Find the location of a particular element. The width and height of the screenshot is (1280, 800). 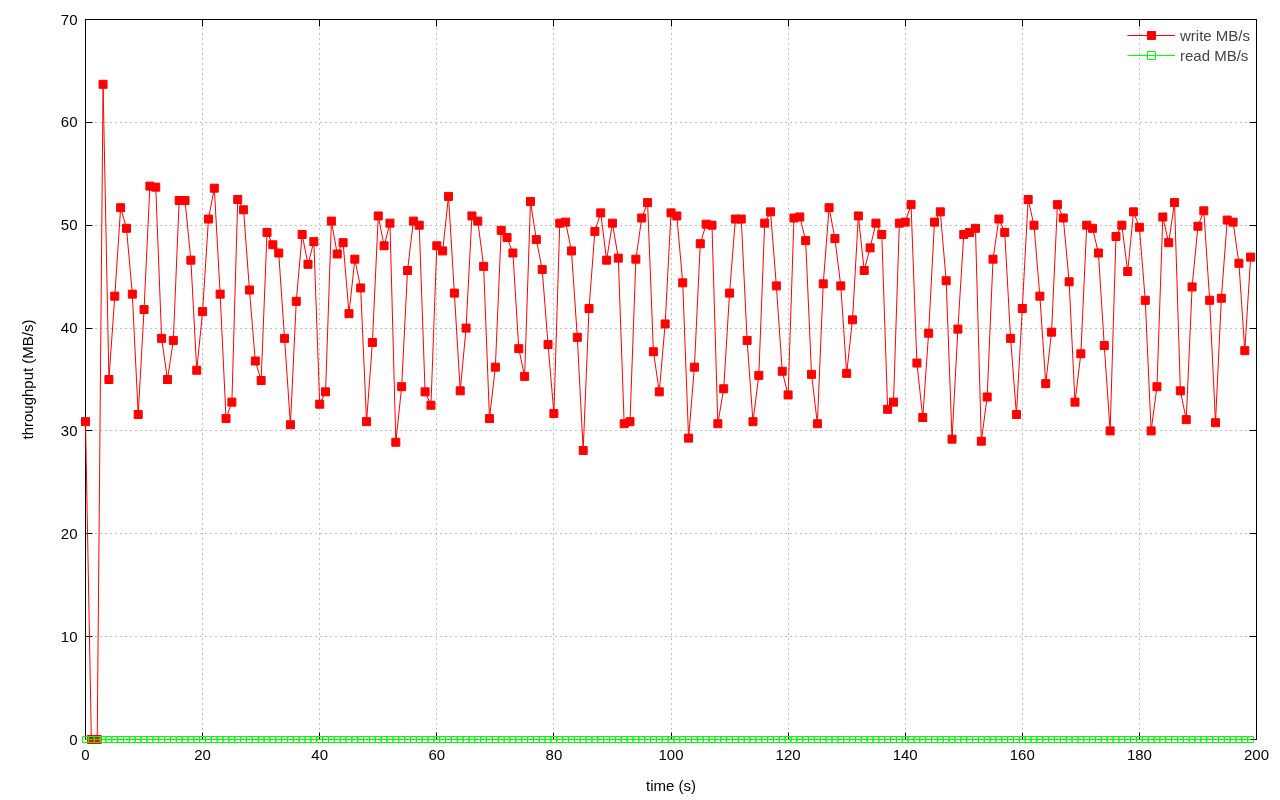

y-tick-label: 30 is located at coordinates (69, 430).